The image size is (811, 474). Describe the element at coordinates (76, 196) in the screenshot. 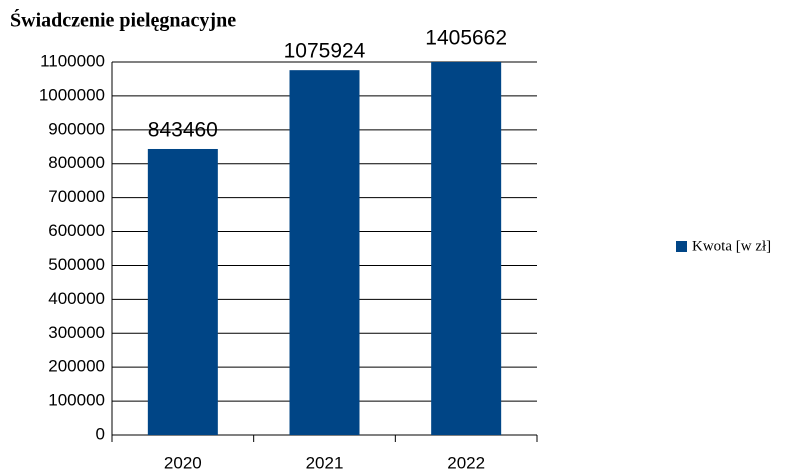

I see `y-tick-label: 700000` at that location.